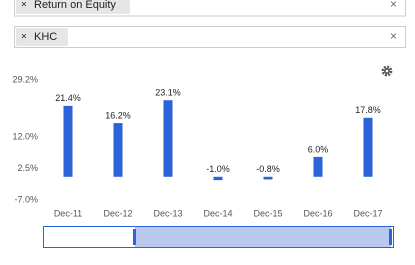  I want to click on y-tick-label: 2.5%, so click(27, 168).